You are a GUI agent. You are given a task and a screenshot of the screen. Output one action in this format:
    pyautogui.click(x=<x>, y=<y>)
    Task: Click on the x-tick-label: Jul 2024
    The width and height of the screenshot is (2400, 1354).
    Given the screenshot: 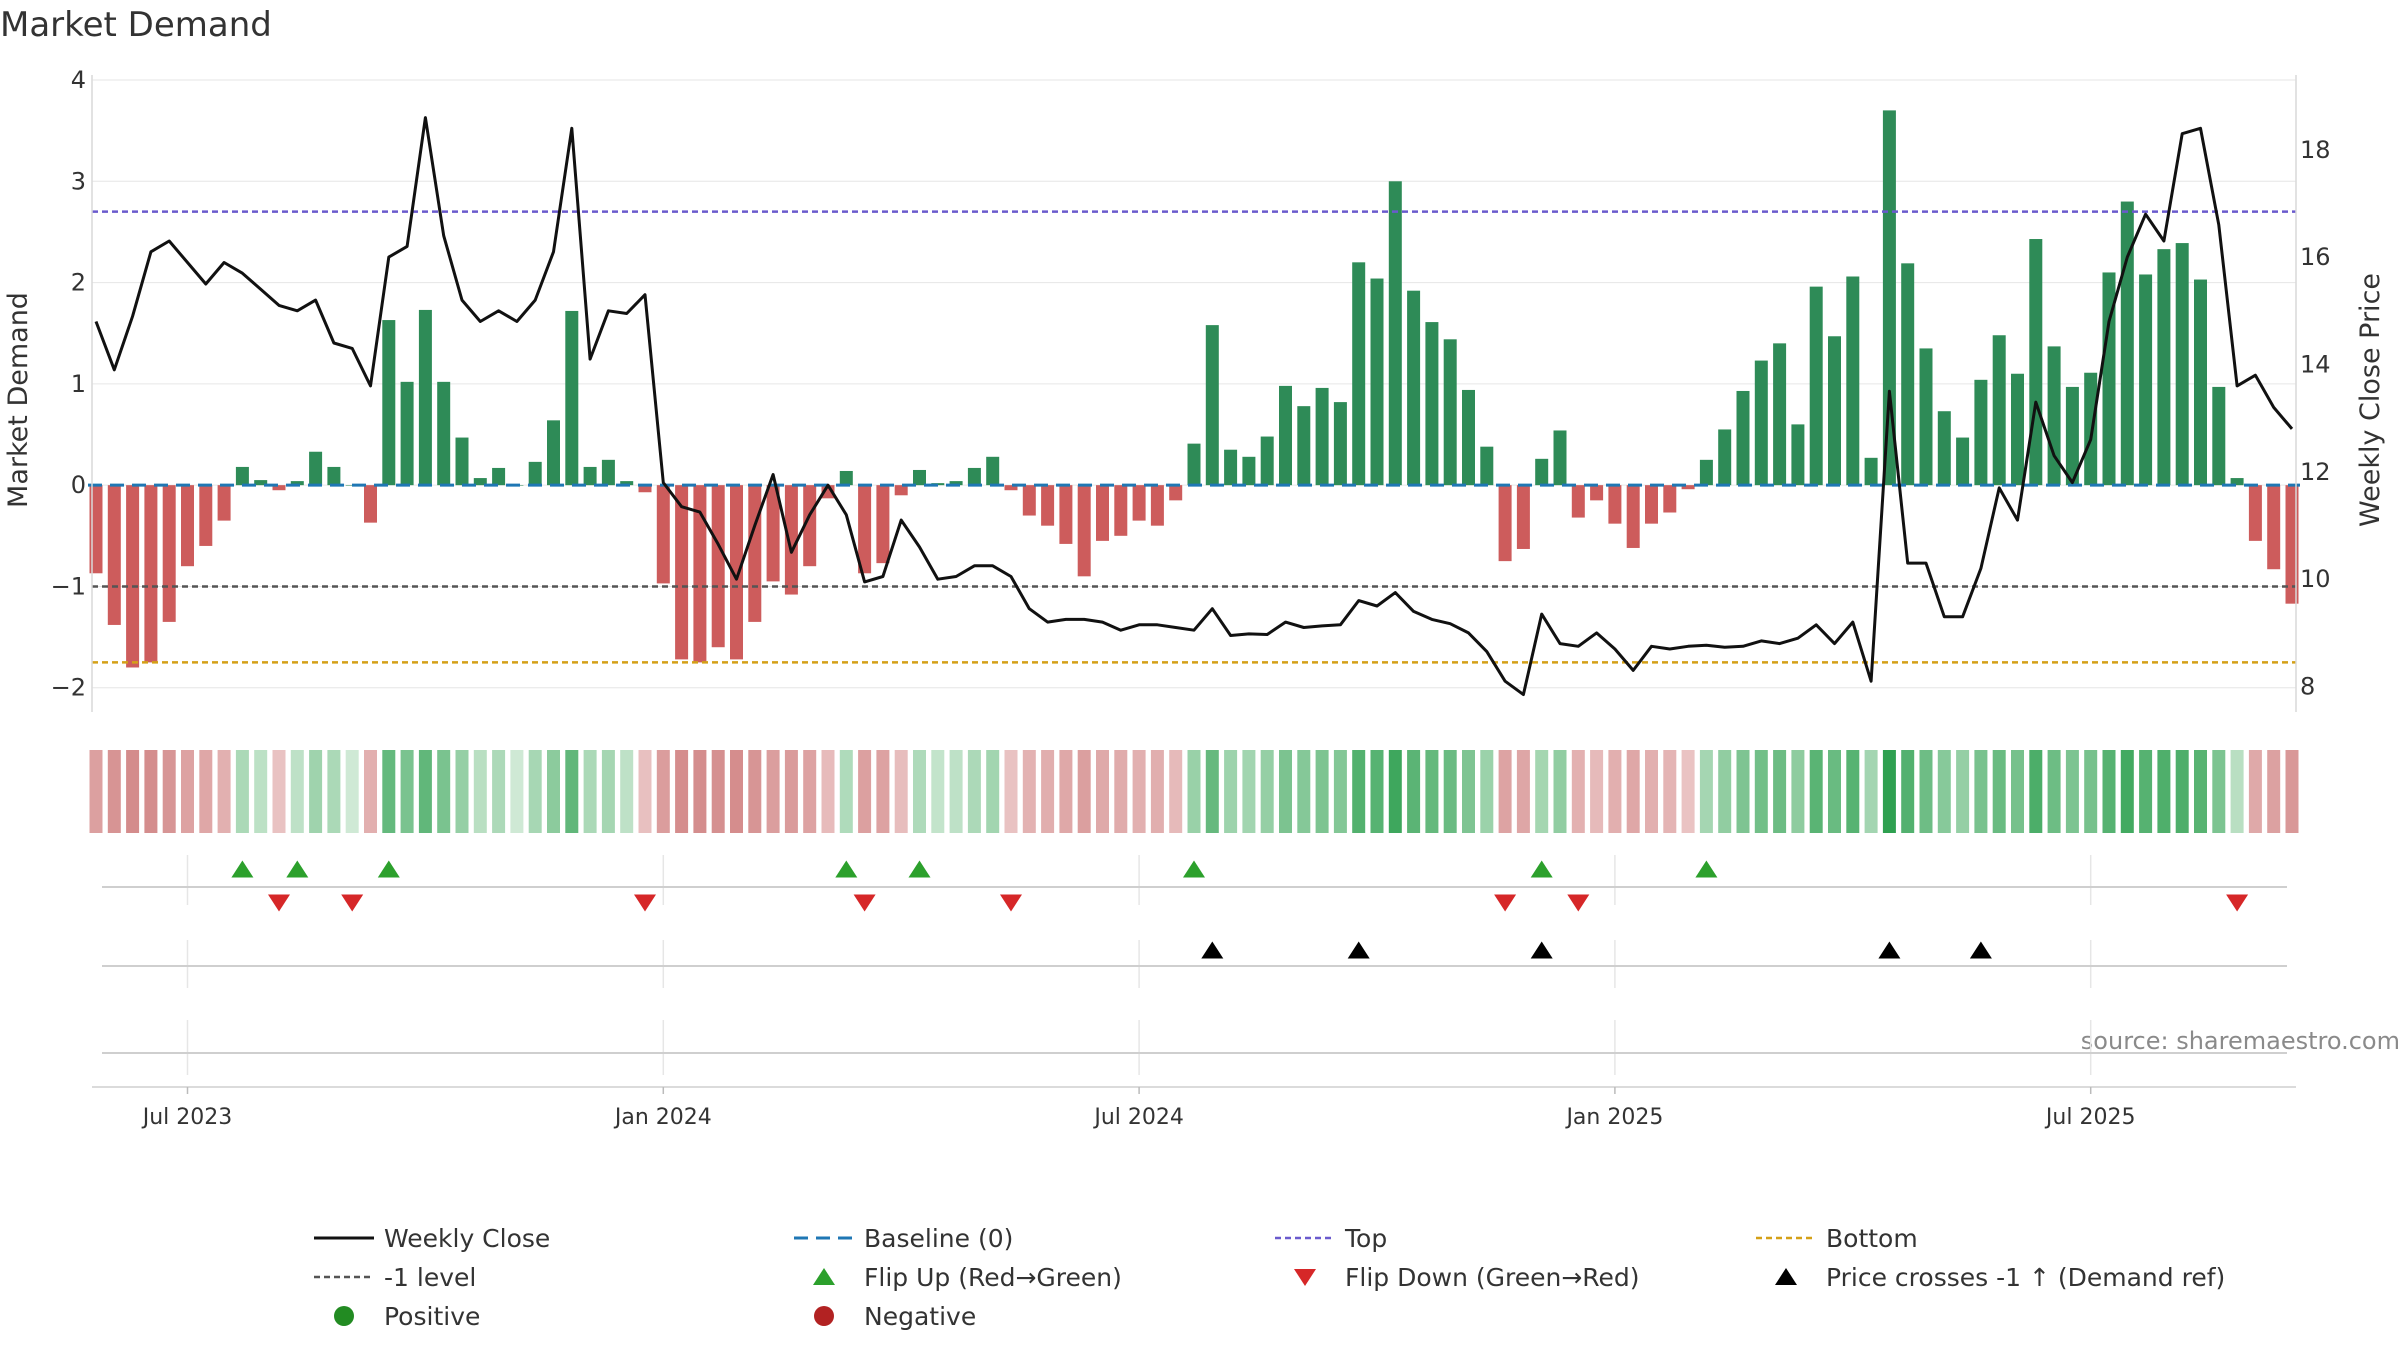 What is the action you would take?
    pyautogui.click(x=1138, y=1117)
    